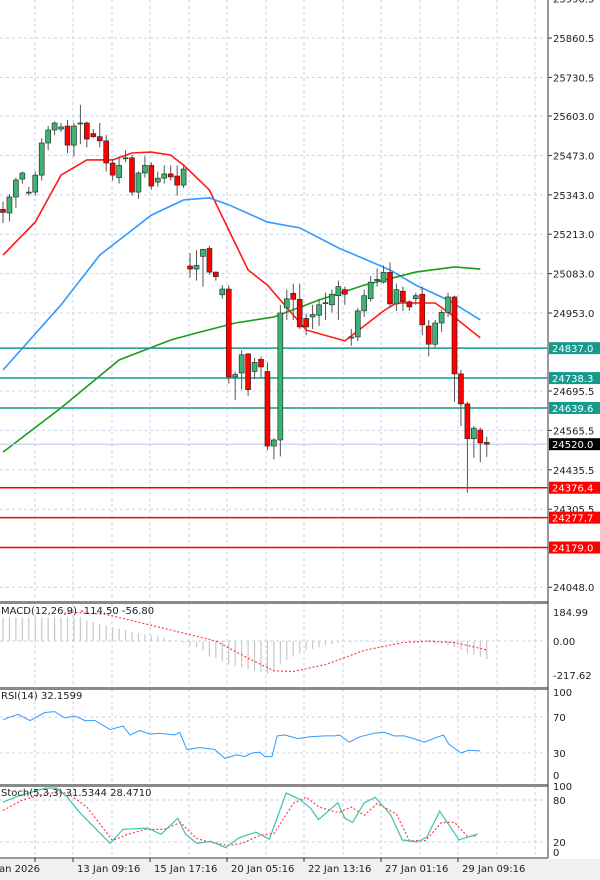  What do you see at coordinates (573, 431) in the screenshot?
I see `price-tick-label: 24565.5` at bounding box center [573, 431].